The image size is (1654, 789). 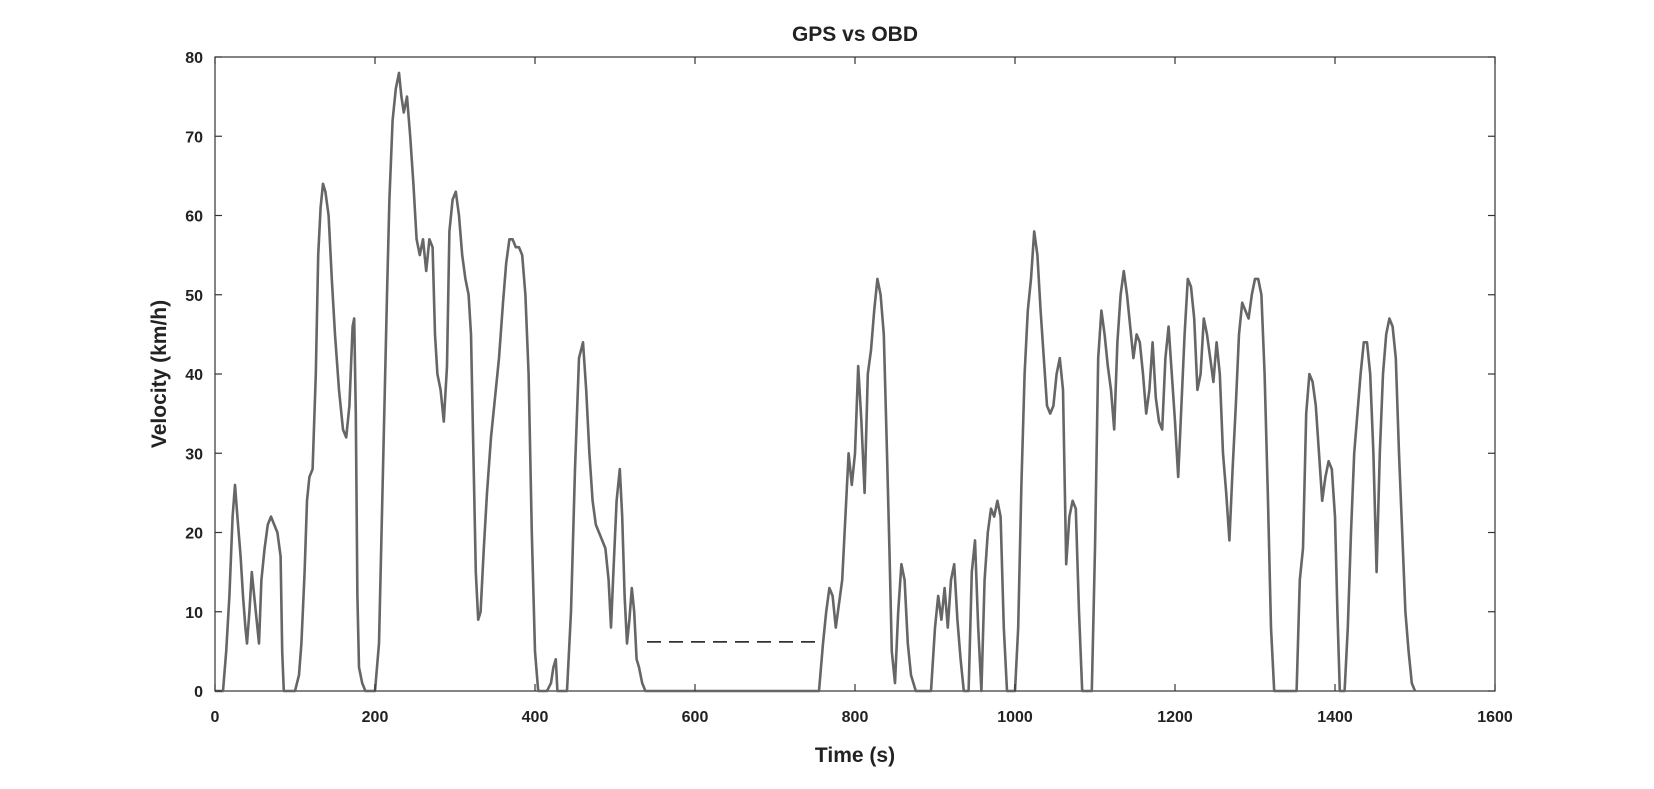 I want to click on y-tick-label: 40, so click(x=194, y=375).